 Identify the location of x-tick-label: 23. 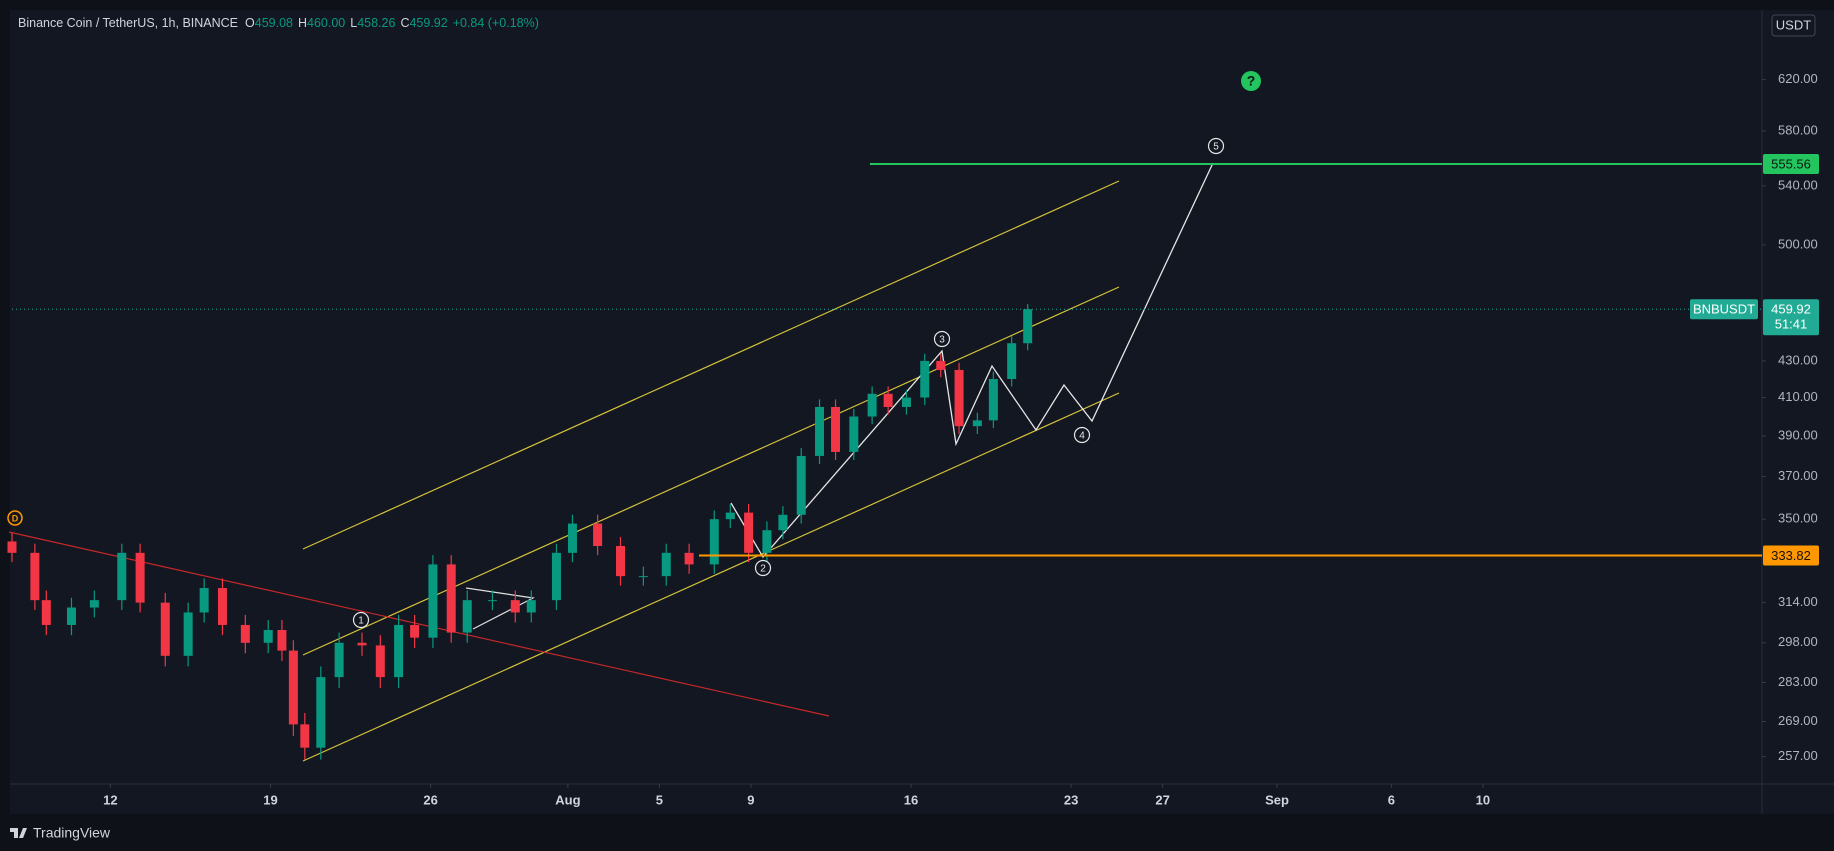
(1071, 799).